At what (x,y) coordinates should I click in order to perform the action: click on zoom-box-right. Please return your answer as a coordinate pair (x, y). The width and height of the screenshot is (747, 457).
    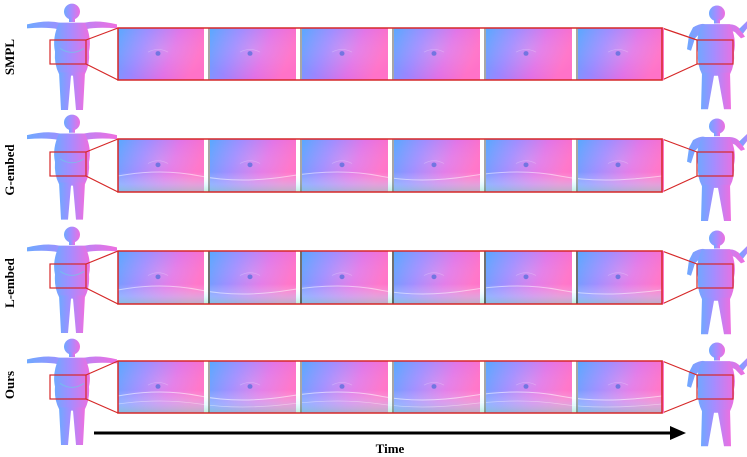
    Looking at the image, I should click on (715, 52).